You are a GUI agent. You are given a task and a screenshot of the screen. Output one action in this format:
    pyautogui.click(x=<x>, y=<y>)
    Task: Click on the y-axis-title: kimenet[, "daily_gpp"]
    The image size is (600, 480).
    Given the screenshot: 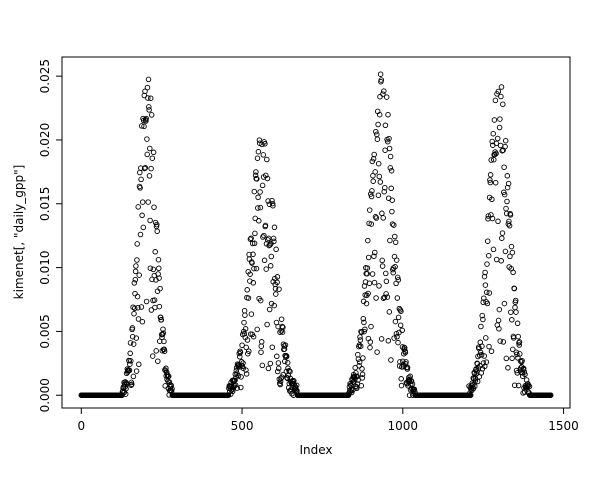 What is the action you would take?
    pyautogui.click(x=19, y=232)
    